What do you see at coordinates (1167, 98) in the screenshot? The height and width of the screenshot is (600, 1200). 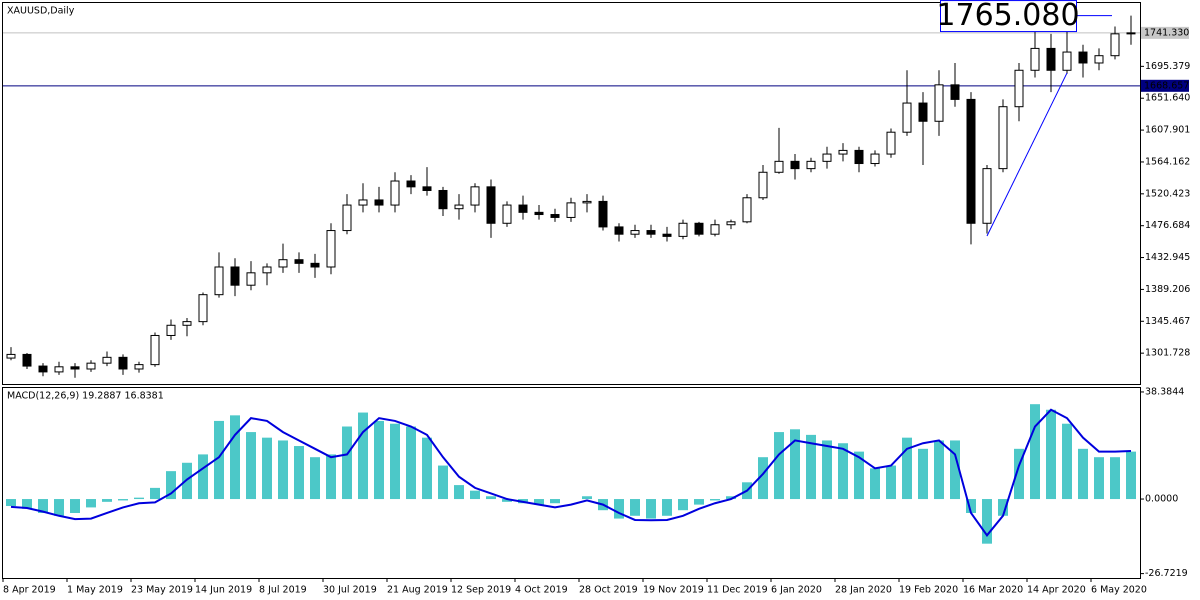 I see `y-tick-label: 1651.640` at bounding box center [1167, 98].